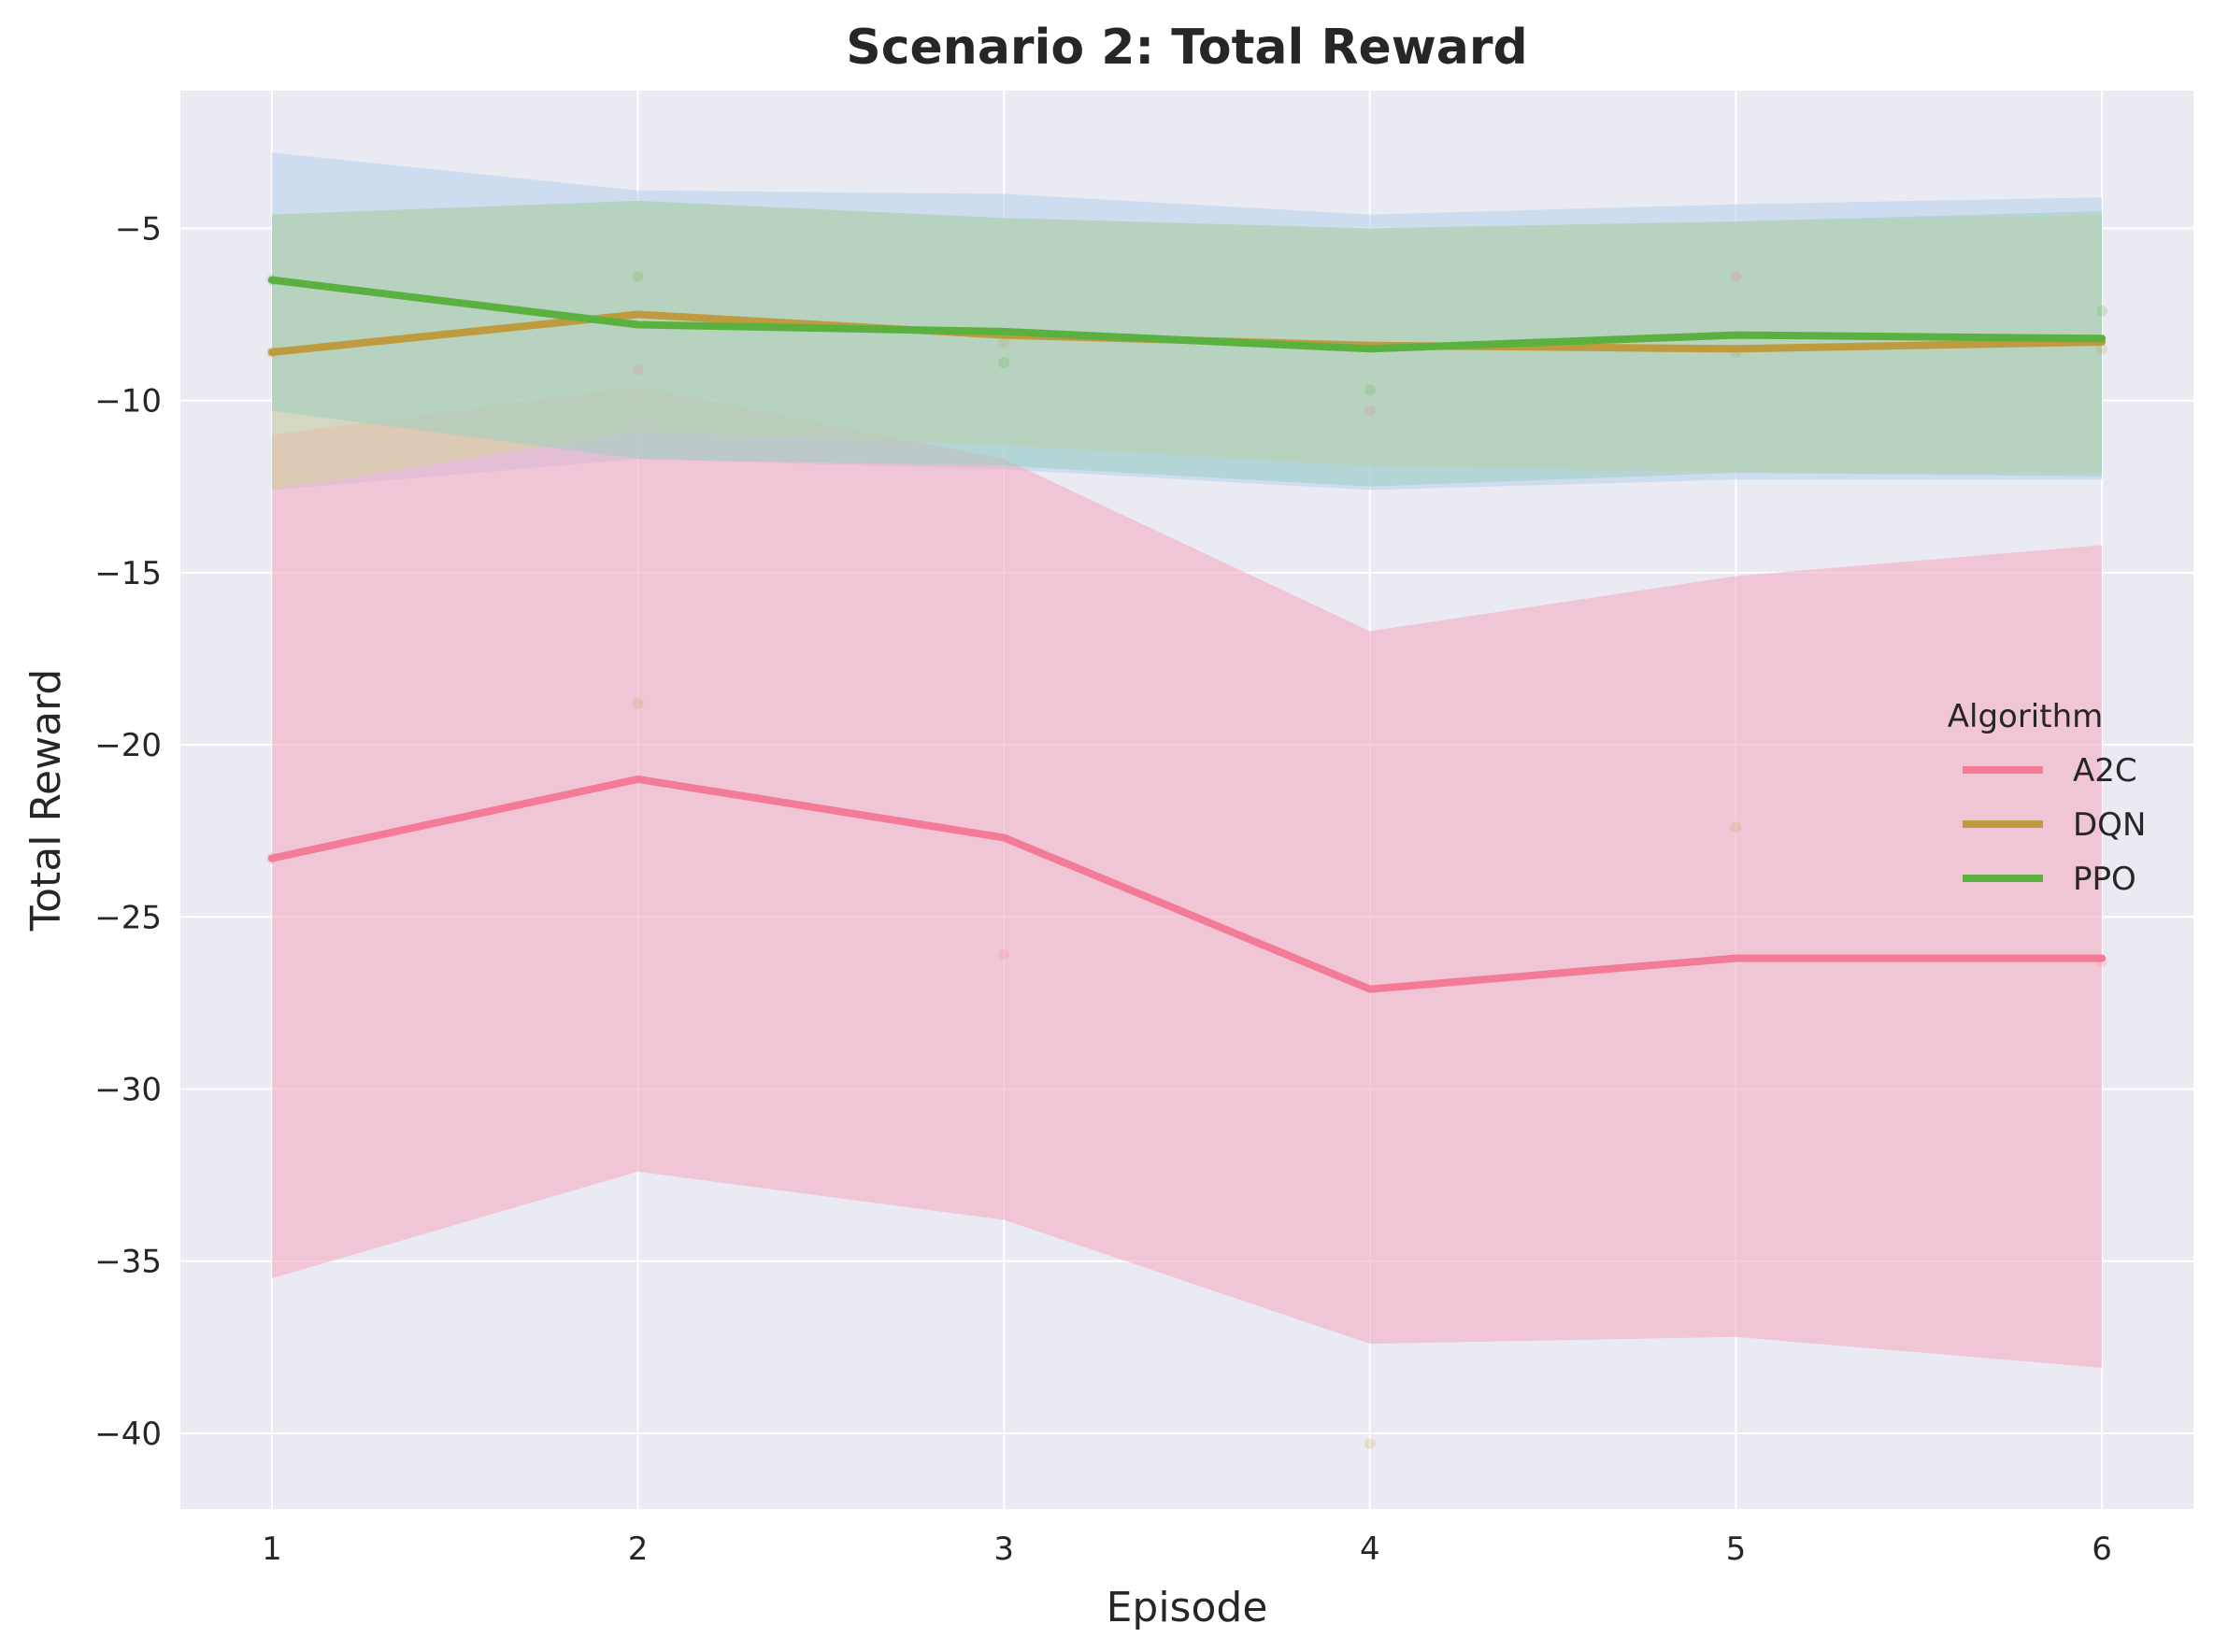 The image size is (2214, 1652). I want to click on y-tick-label: −30, so click(128, 1090).